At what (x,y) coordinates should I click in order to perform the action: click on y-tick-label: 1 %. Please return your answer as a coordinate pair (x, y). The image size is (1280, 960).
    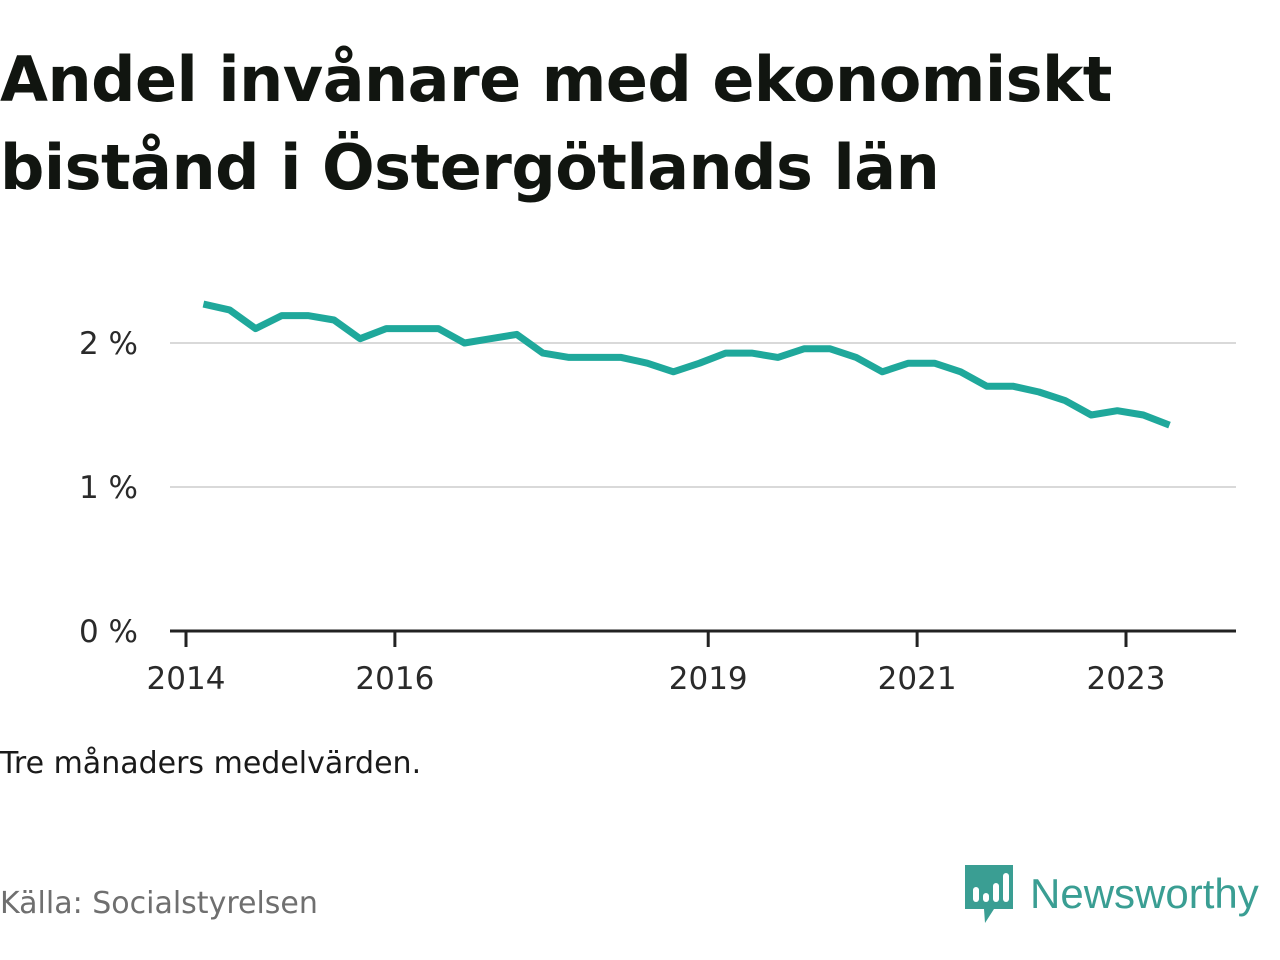
    Looking at the image, I should click on (108, 488).